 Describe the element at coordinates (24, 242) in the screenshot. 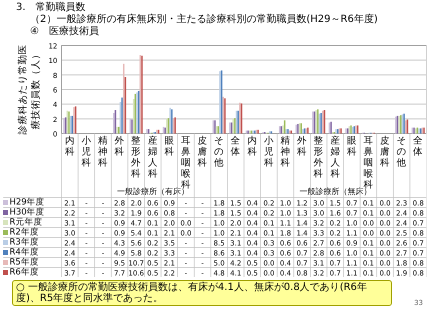

I see `legend-label: R3年度` at that location.